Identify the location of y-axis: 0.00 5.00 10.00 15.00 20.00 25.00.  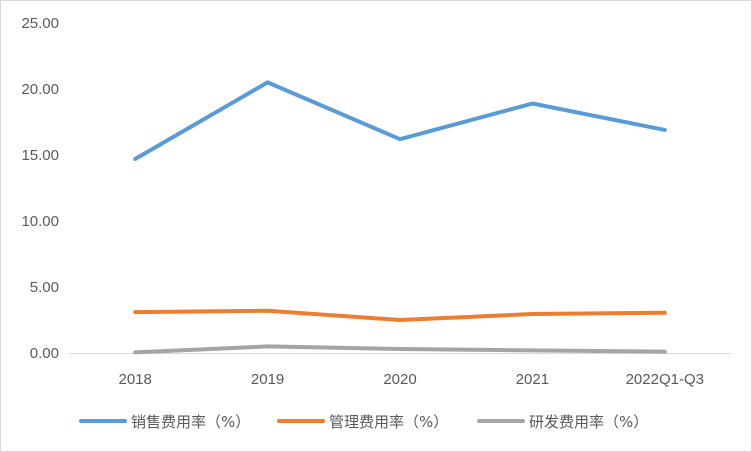
(40, 188).